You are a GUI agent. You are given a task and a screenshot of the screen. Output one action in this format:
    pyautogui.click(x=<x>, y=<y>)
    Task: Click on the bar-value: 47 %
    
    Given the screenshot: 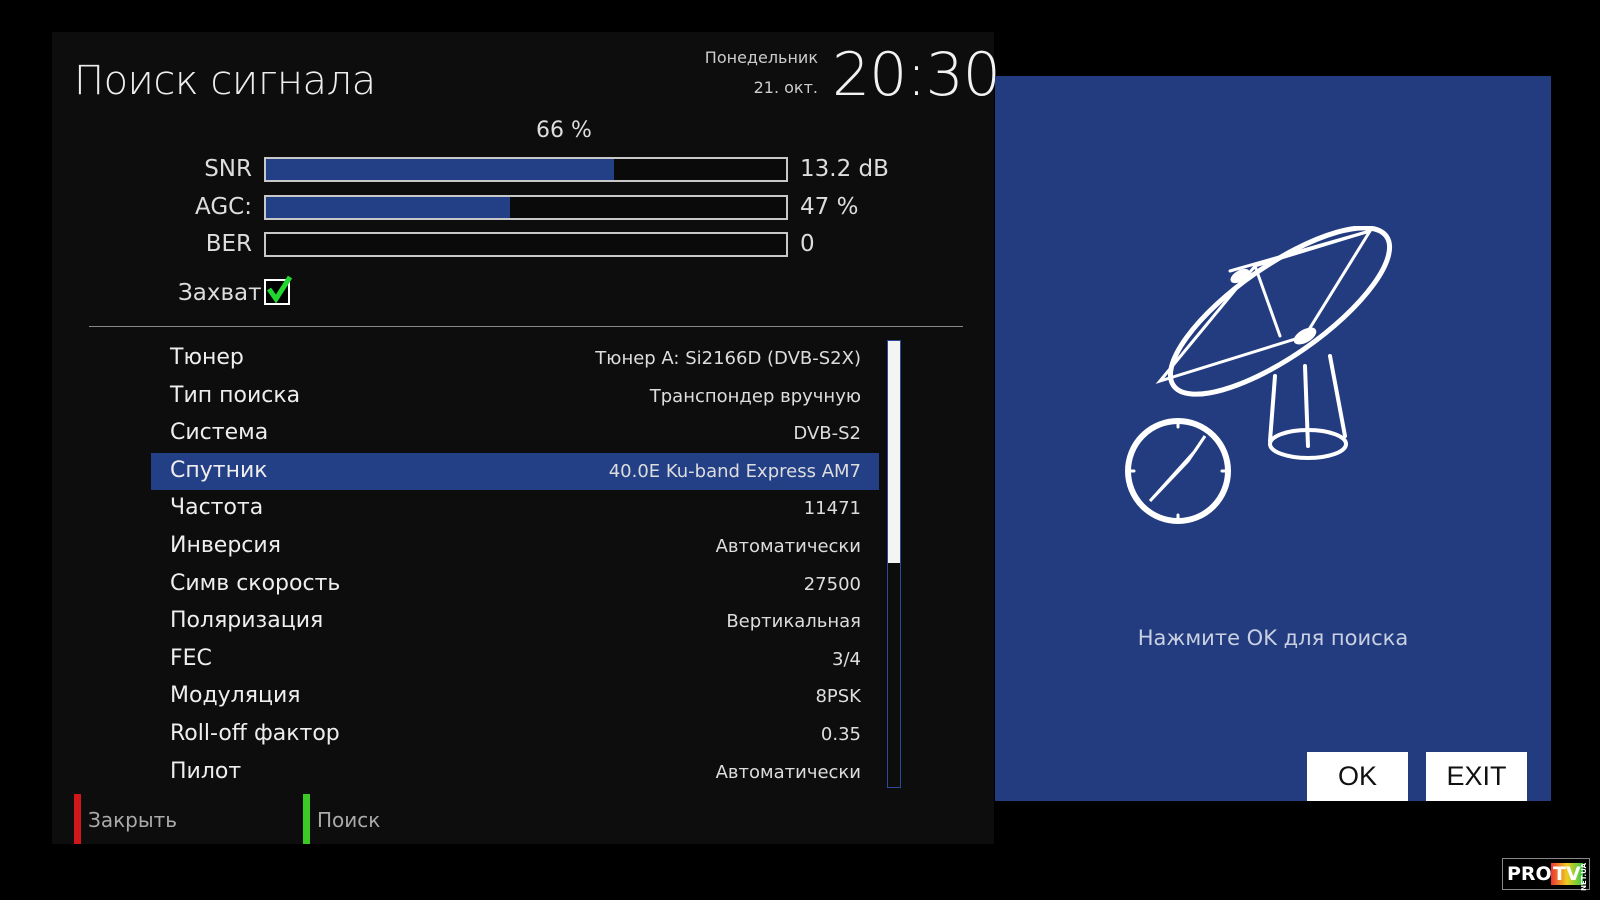 What is the action you would take?
    pyautogui.click(x=829, y=207)
    